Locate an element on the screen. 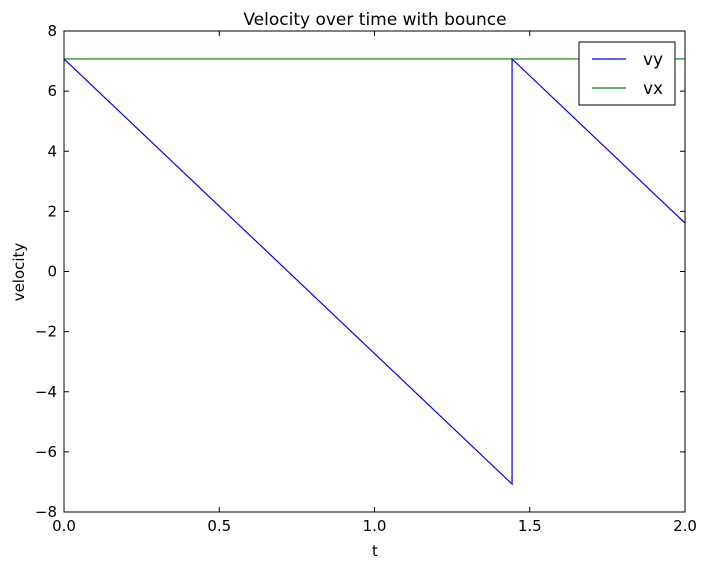  y-tick-label: −8 is located at coordinates (46, 512).